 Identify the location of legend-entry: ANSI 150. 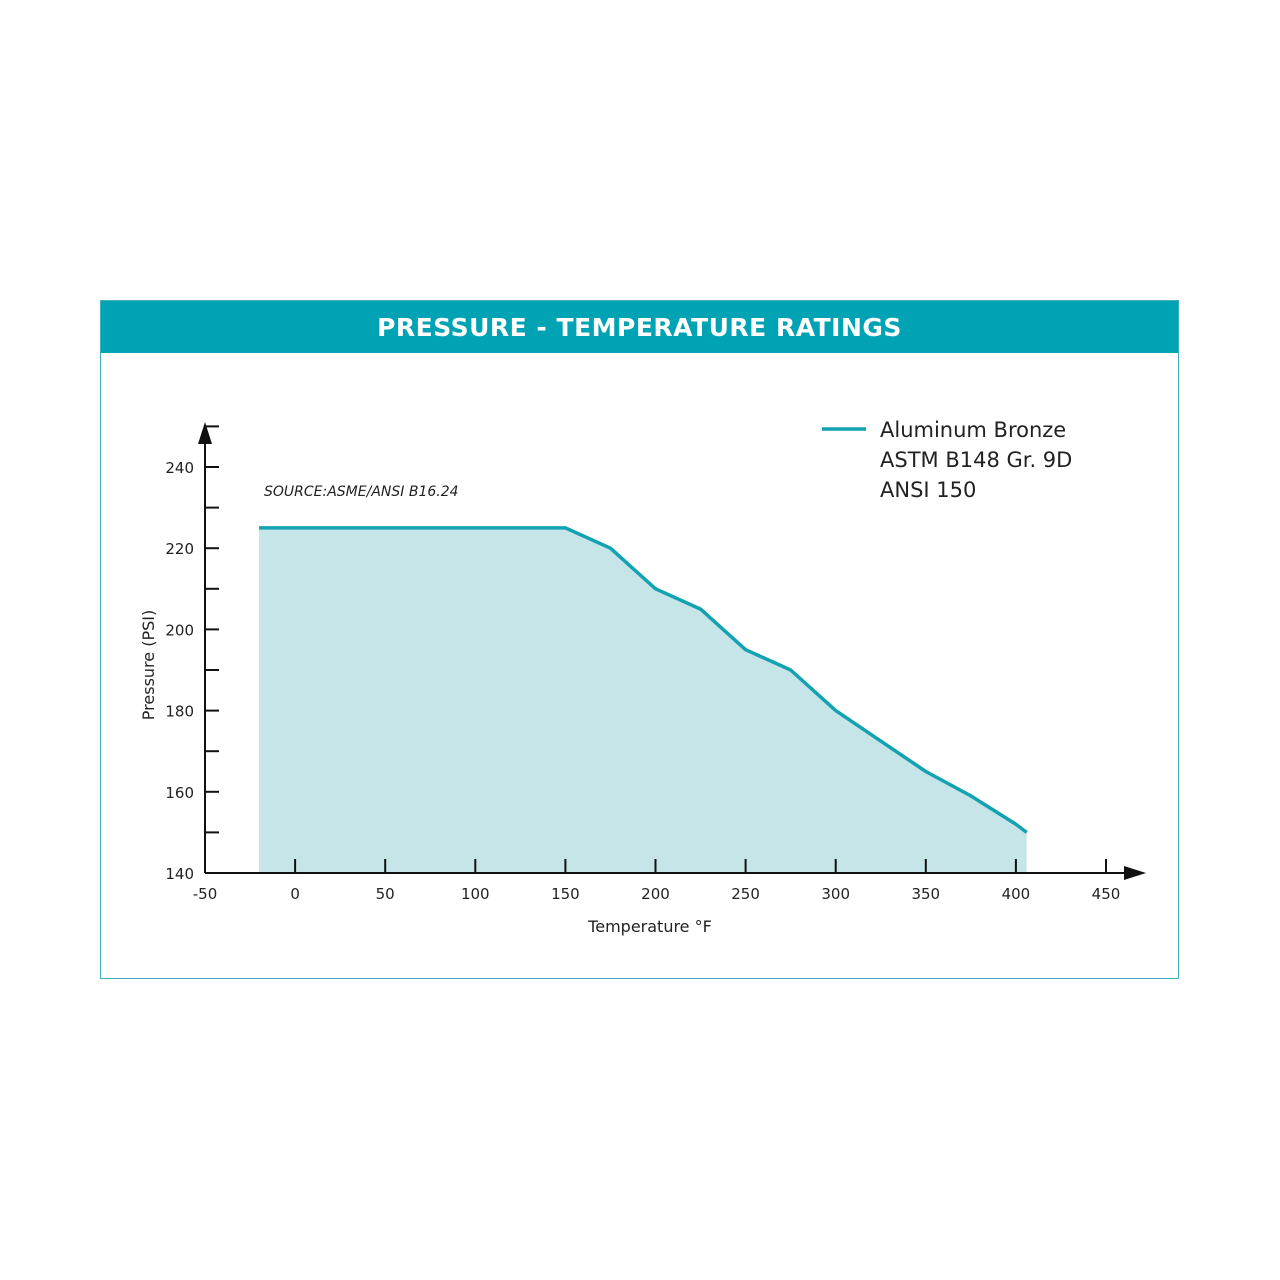
(928, 490).